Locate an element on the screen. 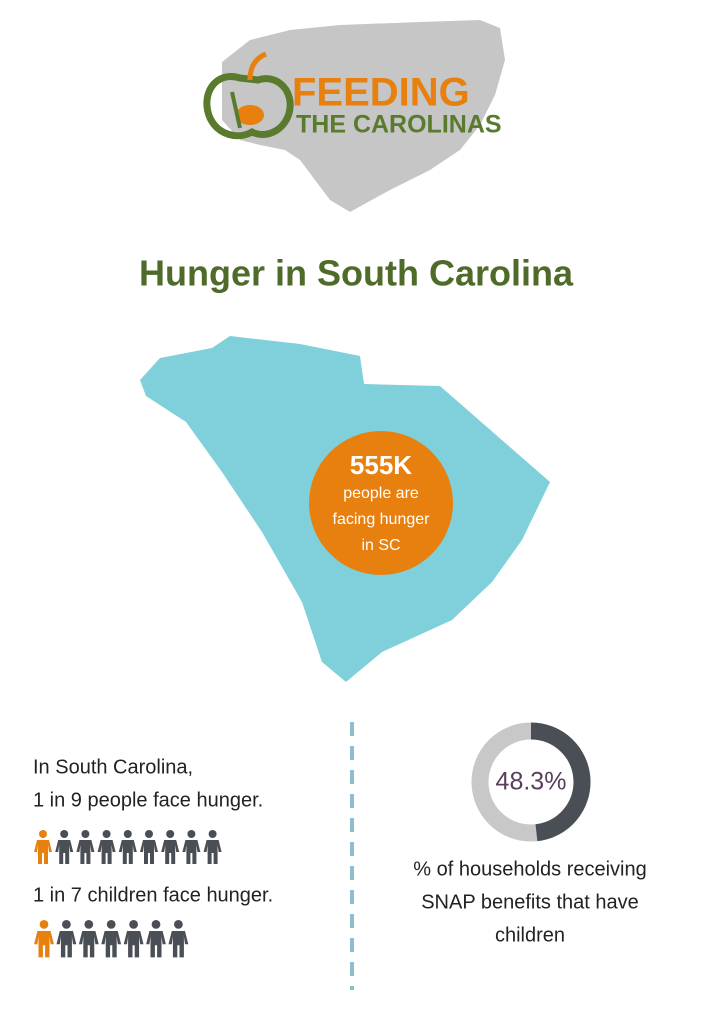  logo-icon is located at coordinates (248, 95).